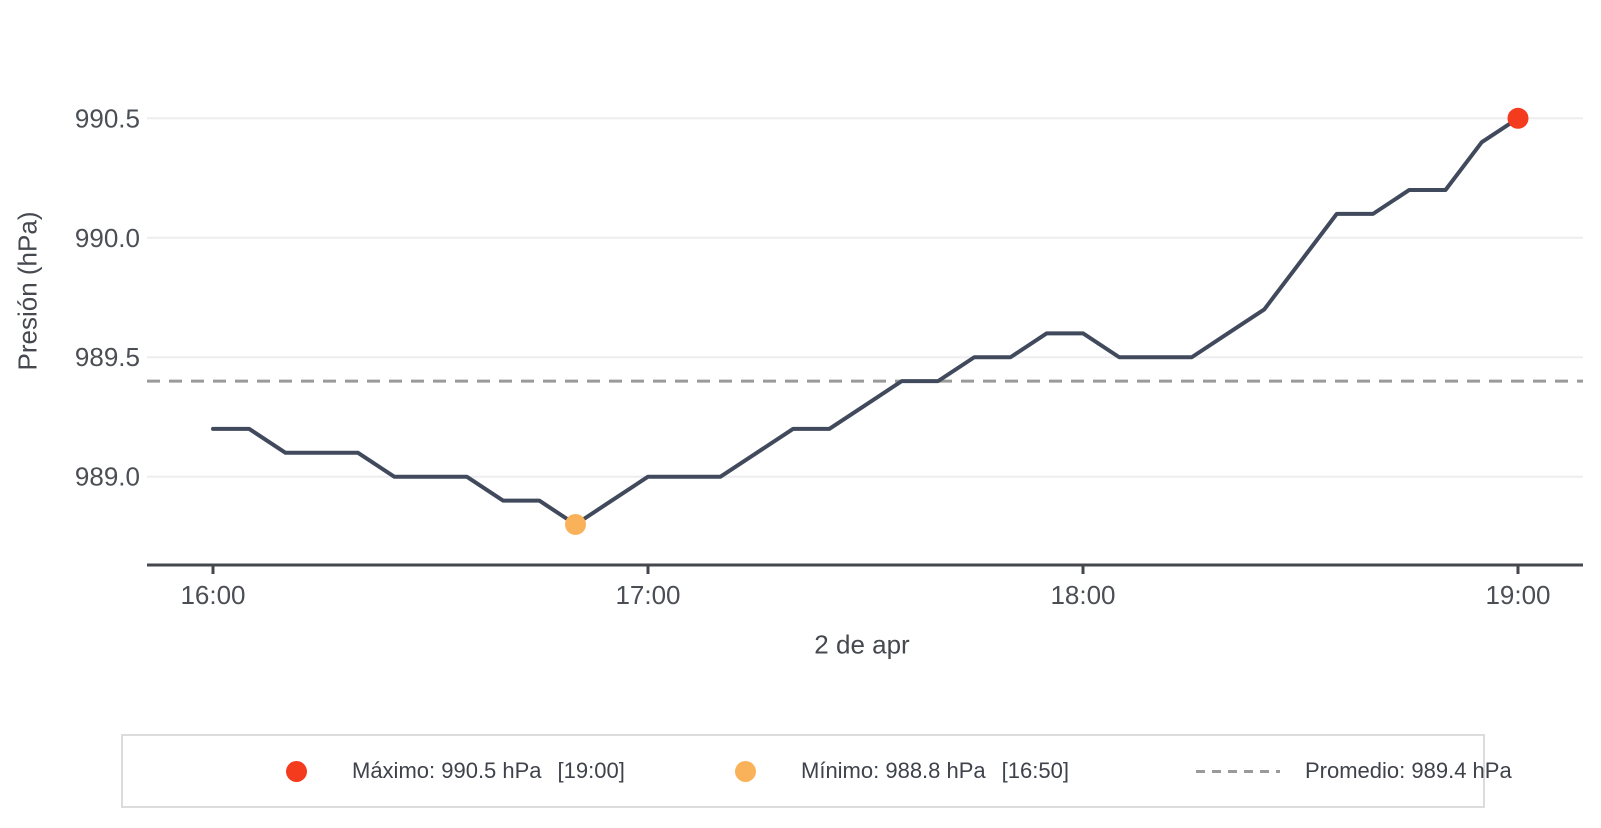  I want to click on average-dash-icon, so click(1238, 771).